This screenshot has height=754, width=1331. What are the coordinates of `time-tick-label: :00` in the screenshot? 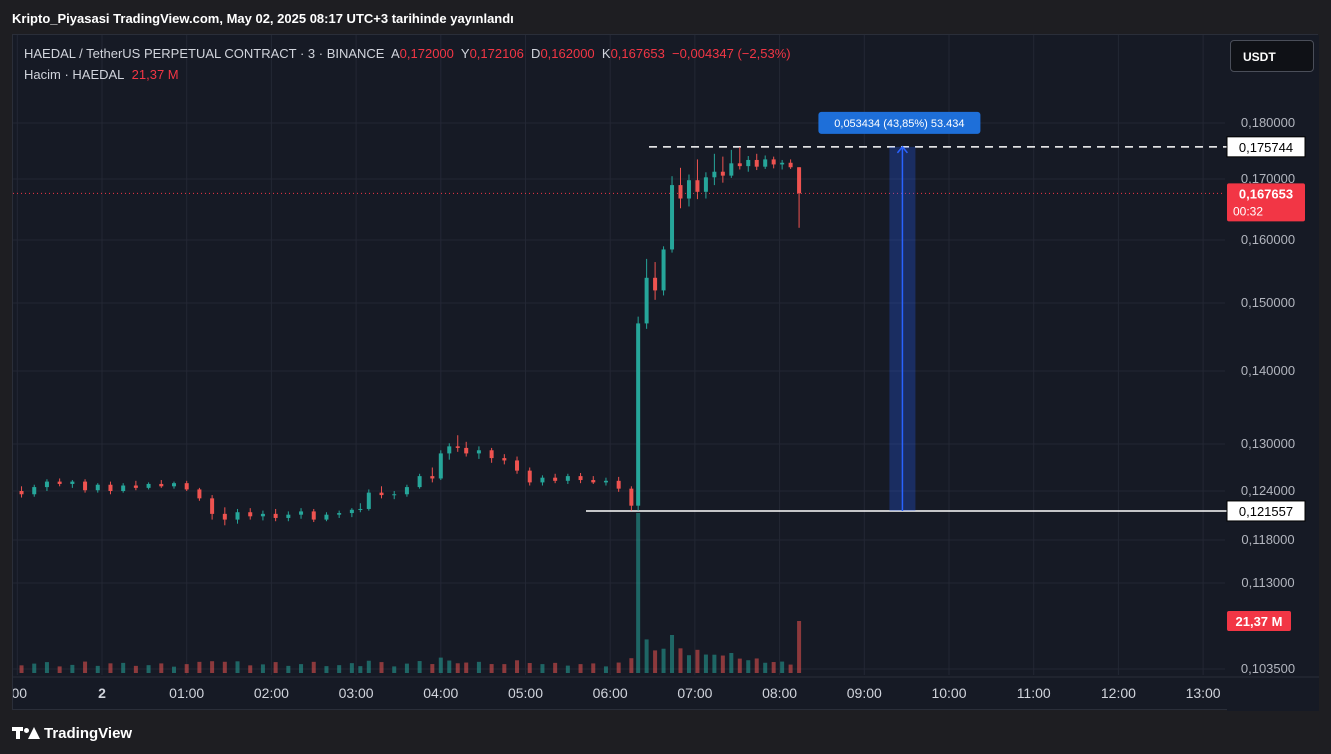 It's located at (20, 693).